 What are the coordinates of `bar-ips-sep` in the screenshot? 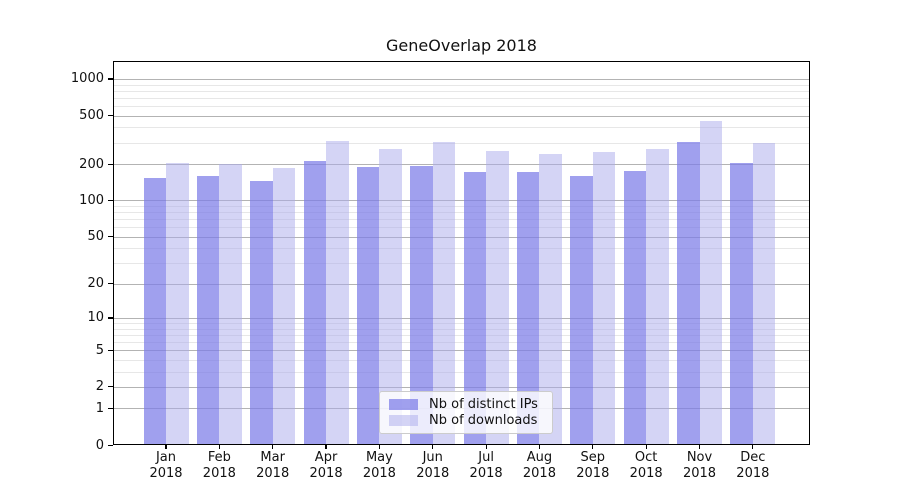 It's located at (581, 309).